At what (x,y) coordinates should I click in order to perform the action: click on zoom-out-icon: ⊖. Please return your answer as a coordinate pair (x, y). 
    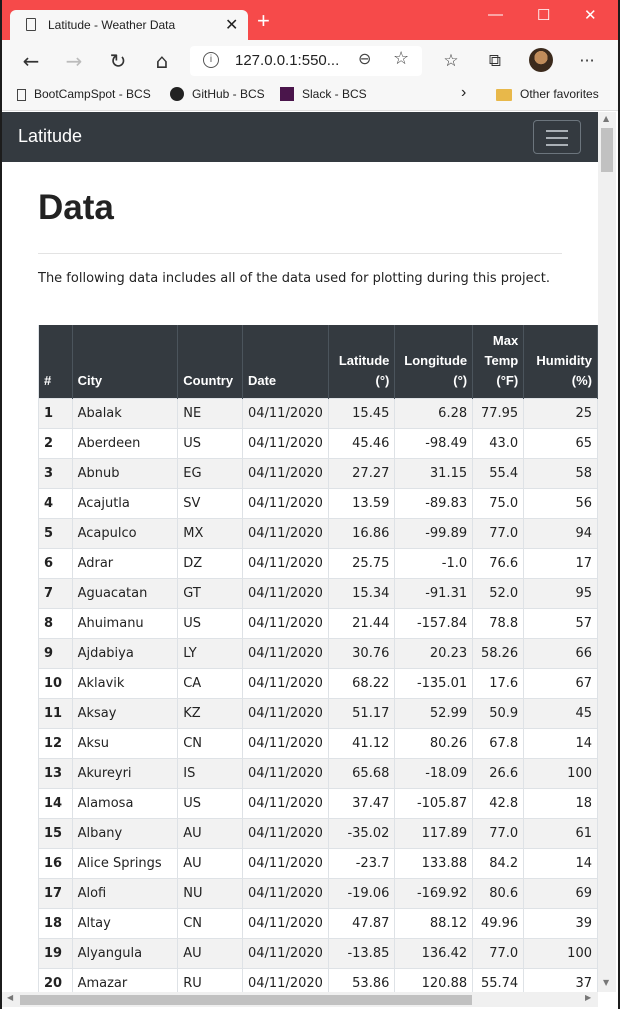
    Looking at the image, I should click on (365, 58).